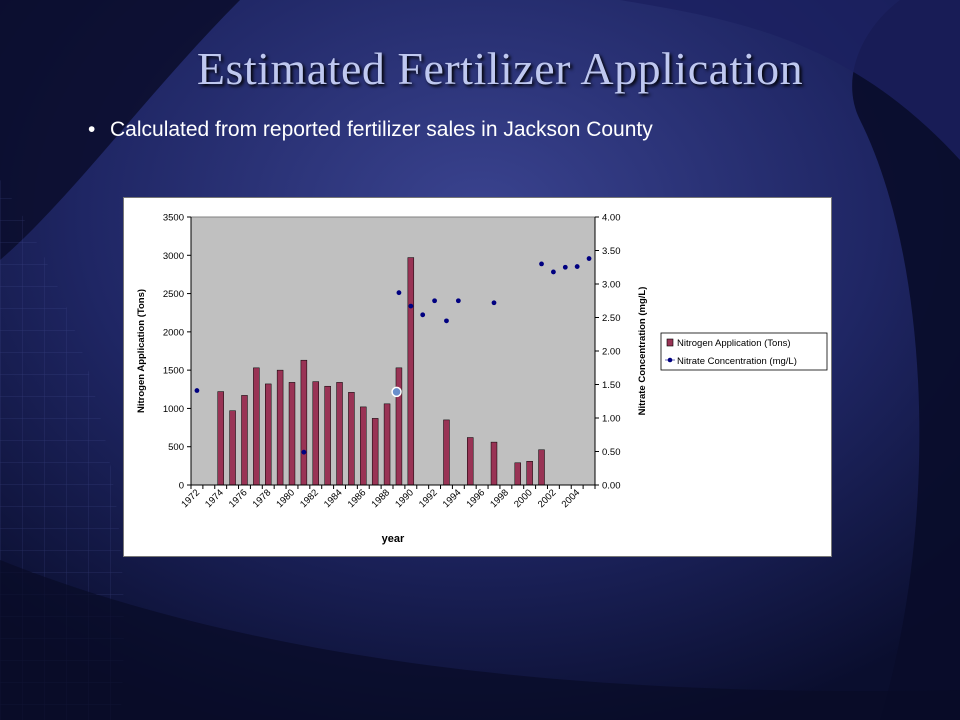  I want to click on y-tick-label: 1500, so click(173, 371).